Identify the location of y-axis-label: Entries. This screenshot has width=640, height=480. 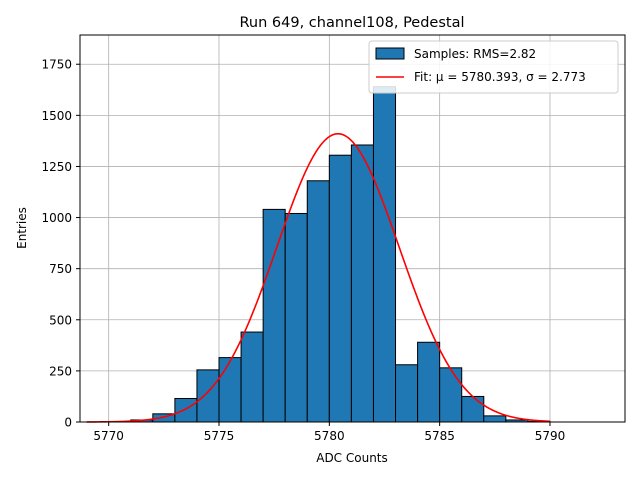
(22, 228).